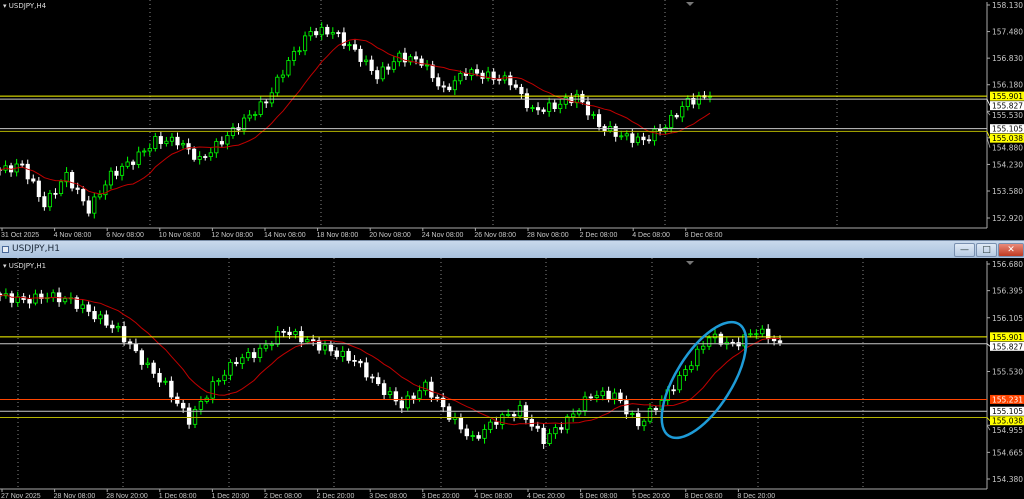 The height and width of the screenshot is (499, 1024). What do you see at coordinates (548, 235) in the screenshot?
I see `time-tick-label: 28 Nov 08:00` at bounding box center [548, 235].